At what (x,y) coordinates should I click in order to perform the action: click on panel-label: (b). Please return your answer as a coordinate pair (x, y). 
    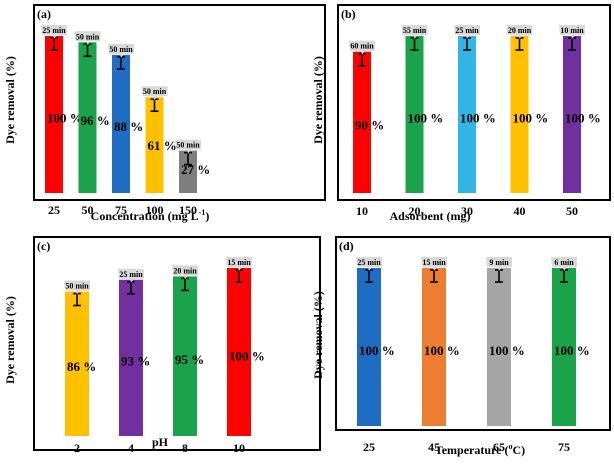
    Looking at the image, I should click on (348, 14).